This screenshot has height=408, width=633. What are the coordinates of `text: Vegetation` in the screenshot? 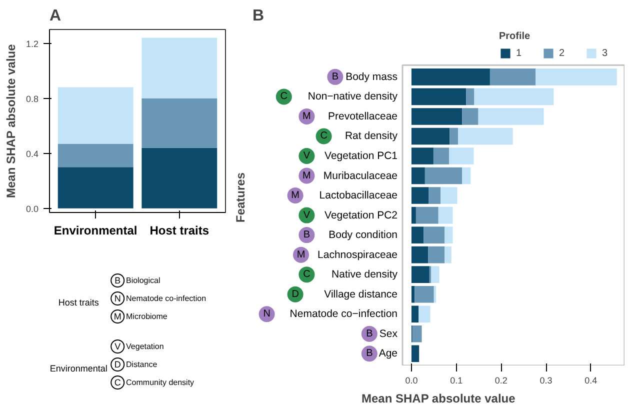 It's located at (145, 346).